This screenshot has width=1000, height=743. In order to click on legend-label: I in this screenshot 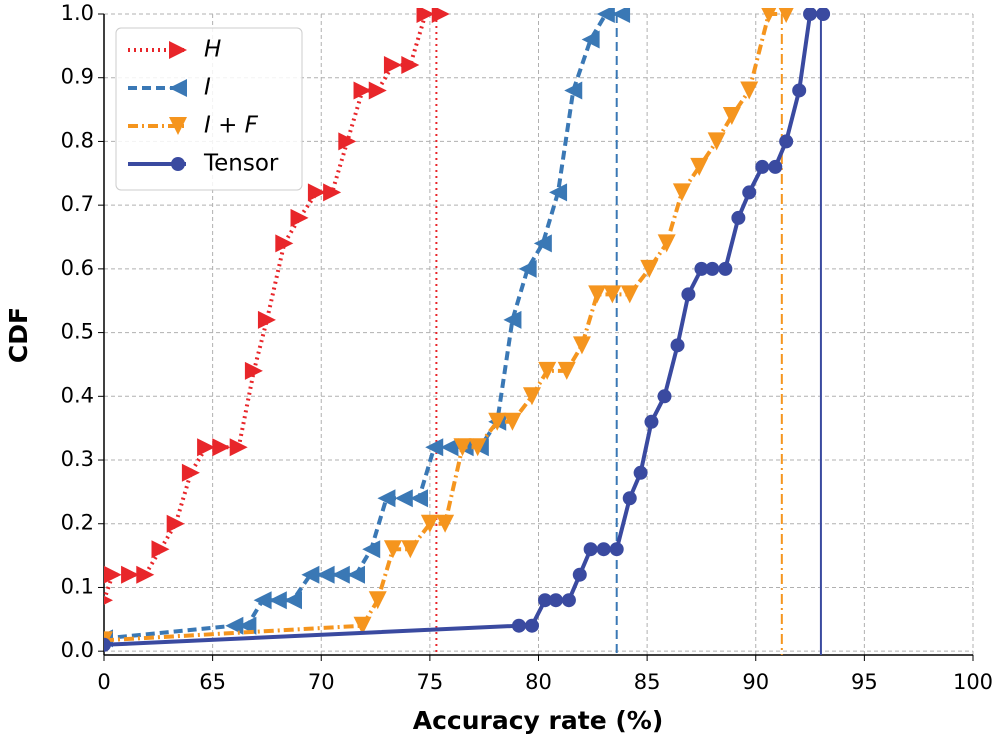, I will do `click(207, 88)`.